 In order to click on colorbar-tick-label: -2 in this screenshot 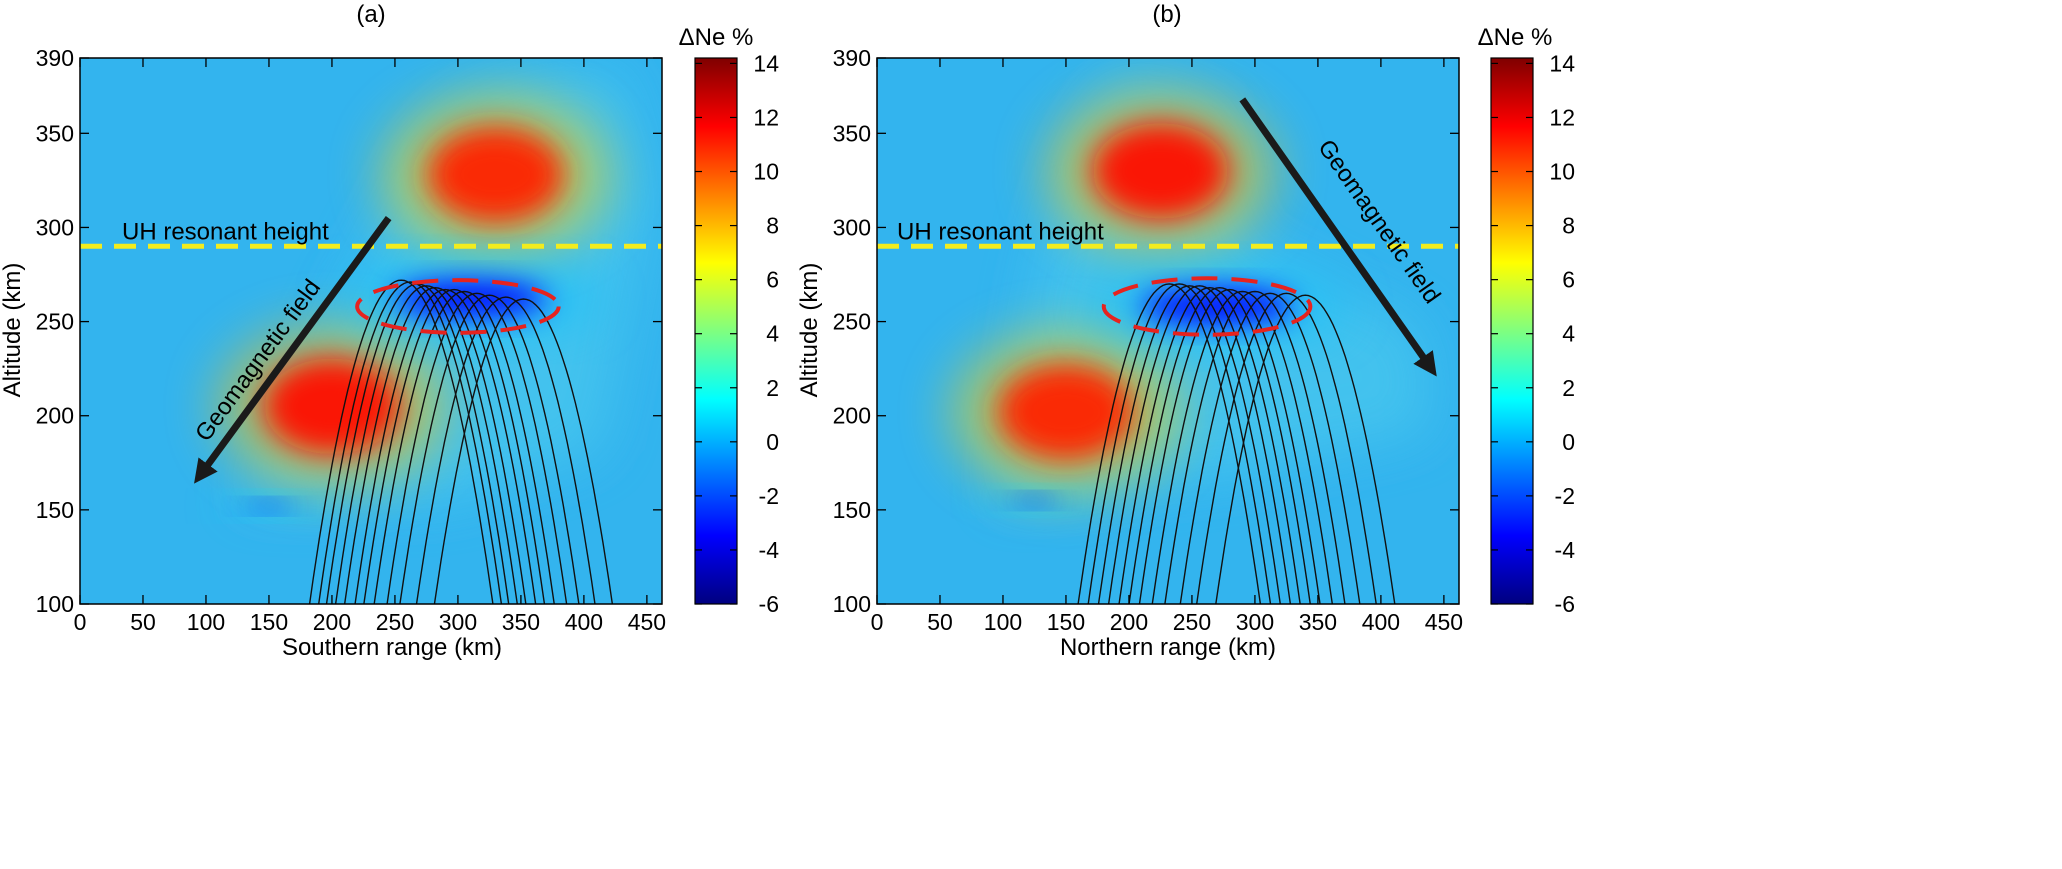, I will do `click(769, 496)`.